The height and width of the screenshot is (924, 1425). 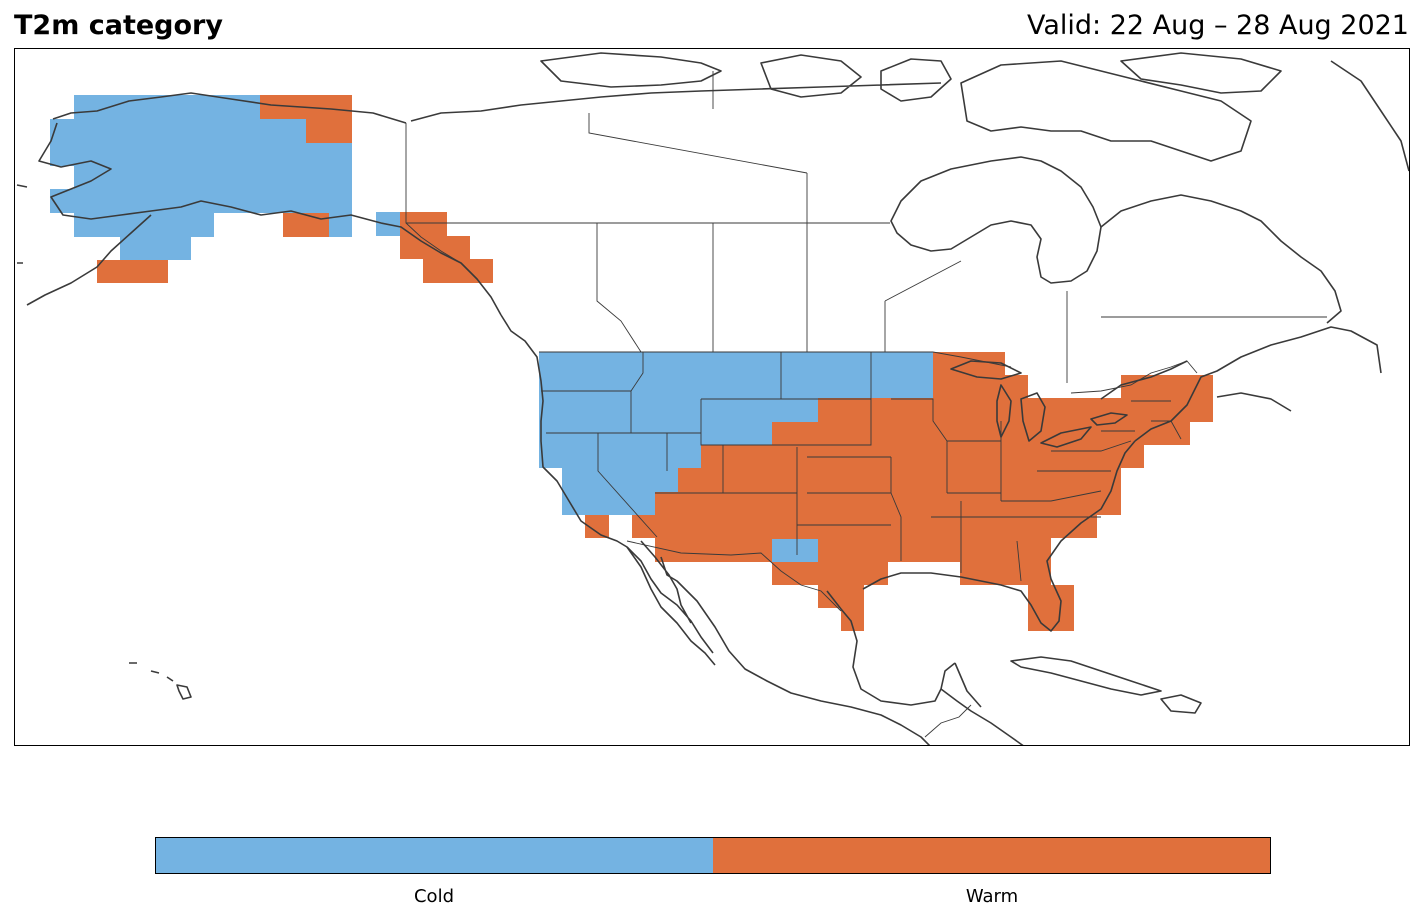 What do you see at coordinates (160, 681) in the screenshot?
I see `coast-hawaii` at bounding box center [160, 681].